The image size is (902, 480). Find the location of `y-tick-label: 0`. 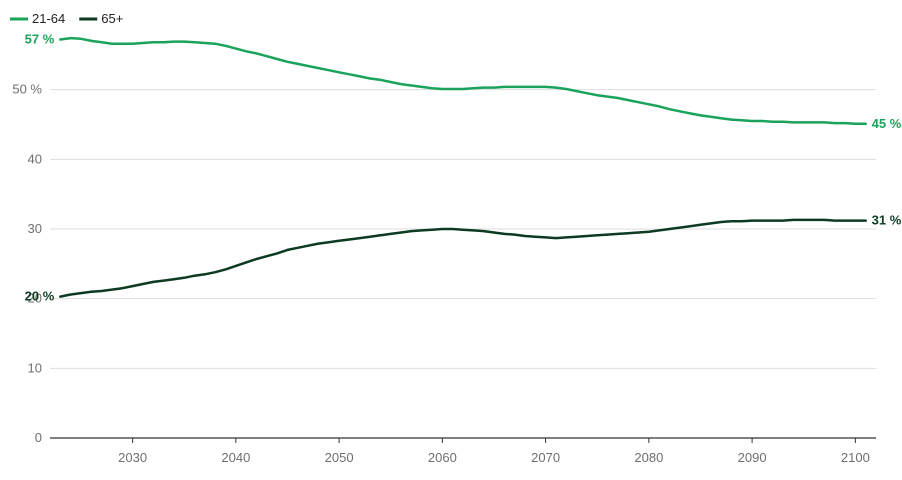

y-tick-label: 0 is located at coordinates (38, 437).